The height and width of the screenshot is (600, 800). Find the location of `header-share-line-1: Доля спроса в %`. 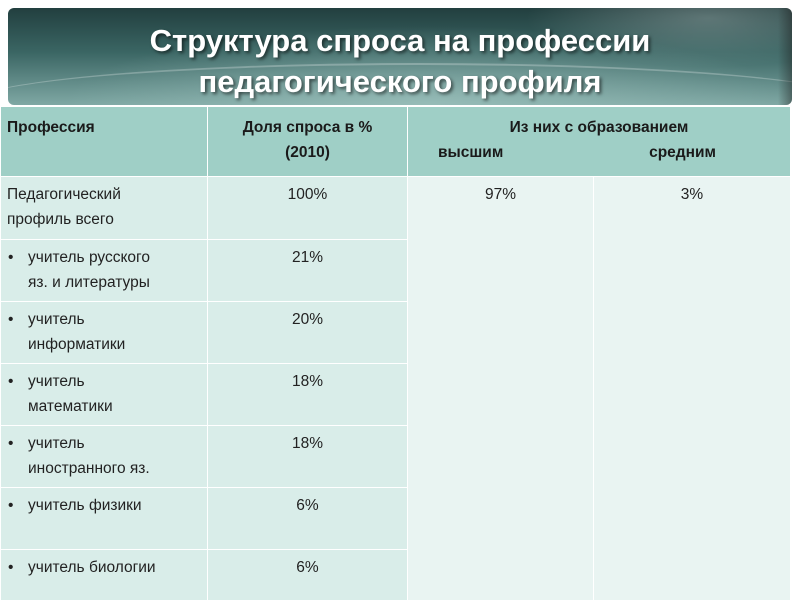

header-share-line-1: Доля спроса в % is located at coordinates (307, 127).